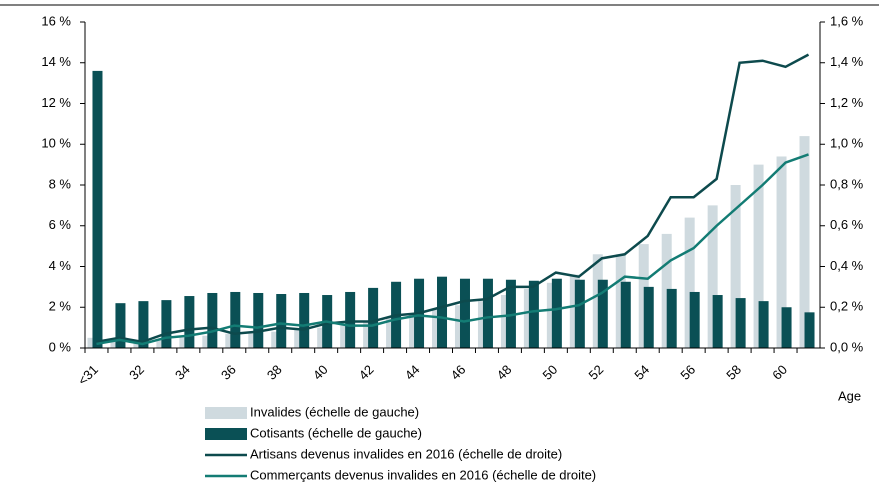 The width and height of the screenshot is (879, 489). Describe the element at coordinates (847, 61) in the screenshot. I see `y2-tick-label: 1,4 %` at that location.